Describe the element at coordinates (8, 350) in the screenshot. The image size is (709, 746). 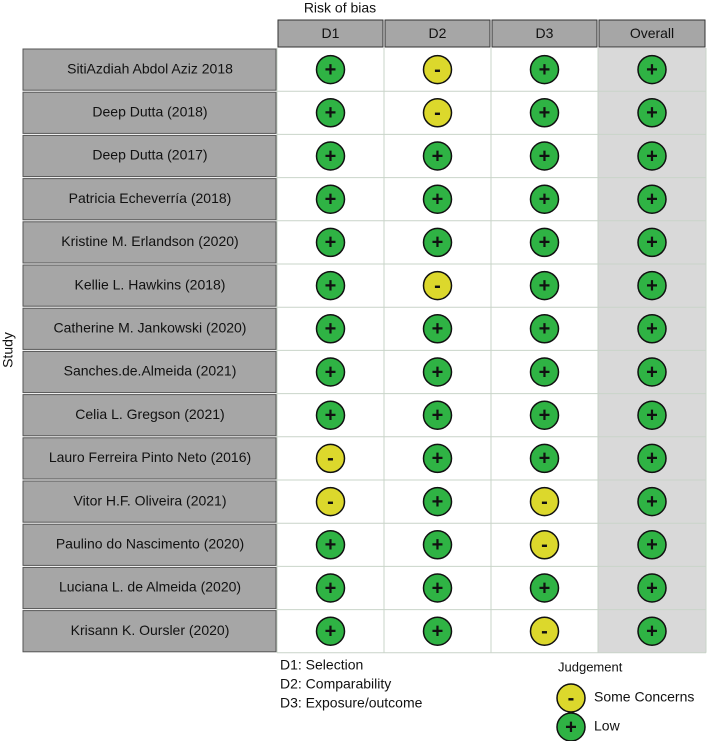
I see `y-label: Study` at that location.